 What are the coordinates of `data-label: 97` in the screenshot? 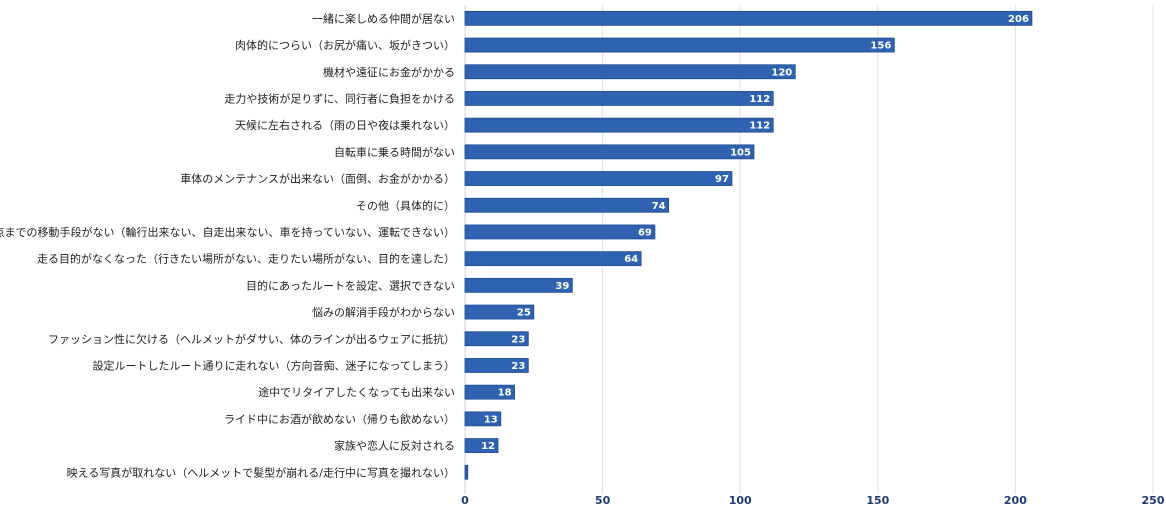 It's located at (722, 179).